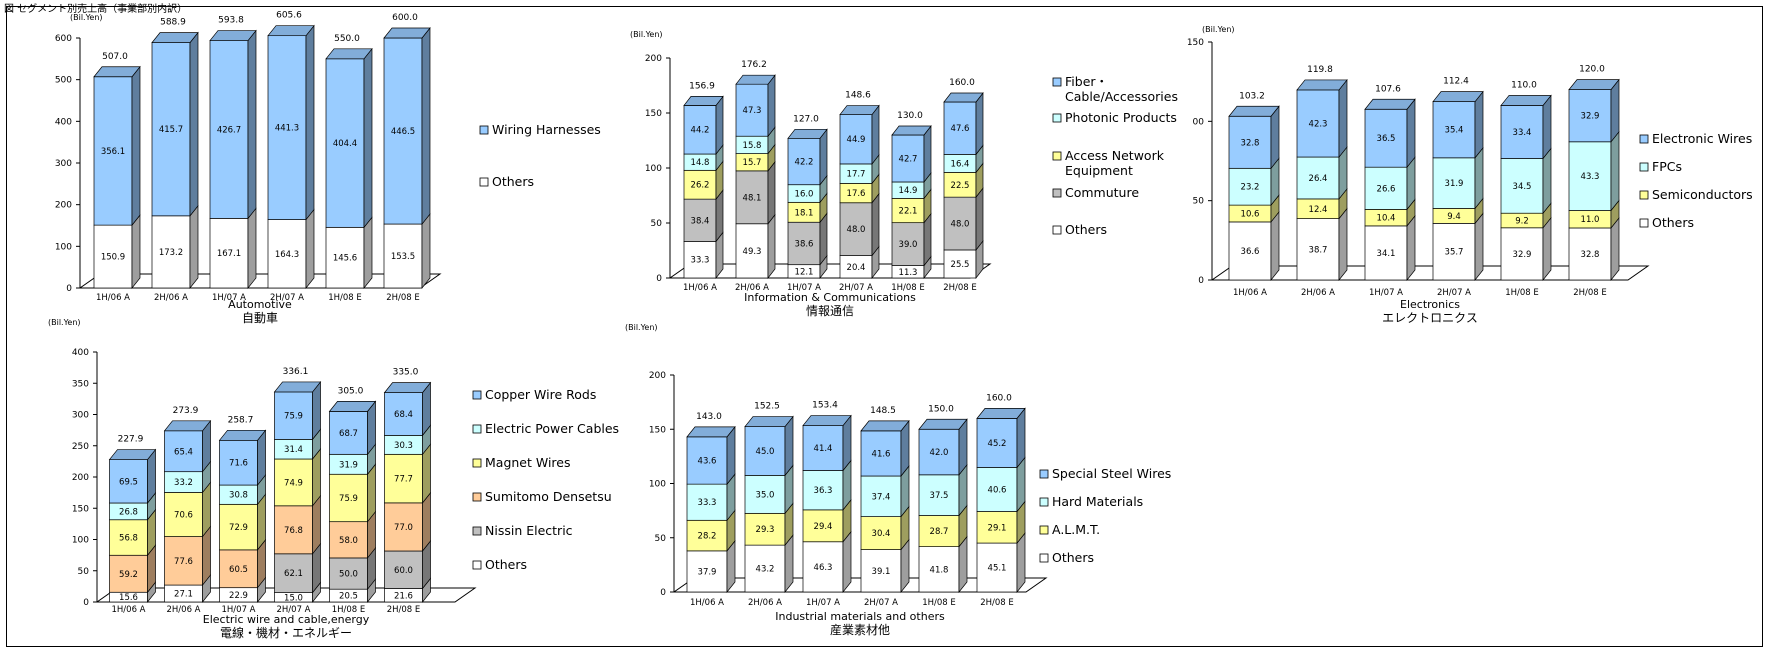 The image size is (1769, 654). Describe the element at coordinates (129, 610) in the screenshot. I see `x-tick-label: 1H/06 A` at that location.